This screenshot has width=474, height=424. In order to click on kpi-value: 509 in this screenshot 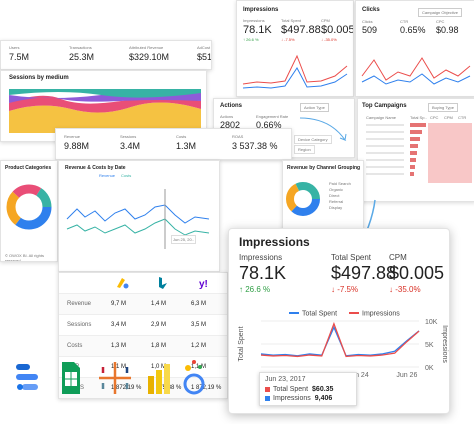, I will do `click(370, 30)`.